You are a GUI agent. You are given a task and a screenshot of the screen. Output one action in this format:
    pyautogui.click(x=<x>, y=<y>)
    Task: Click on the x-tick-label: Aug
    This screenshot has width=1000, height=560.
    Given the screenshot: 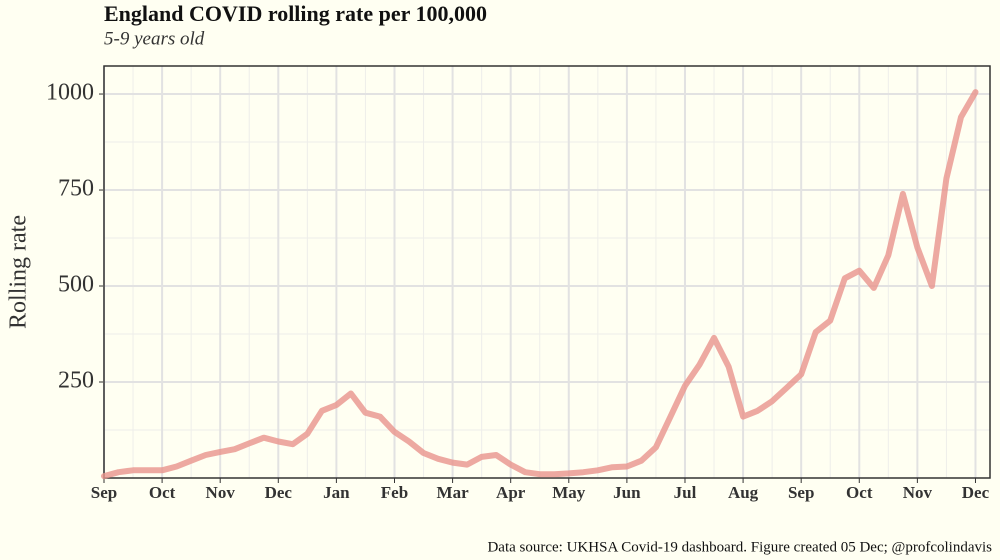 What is the action you would take?
    pyautogui.click(x=743, y=492)
    